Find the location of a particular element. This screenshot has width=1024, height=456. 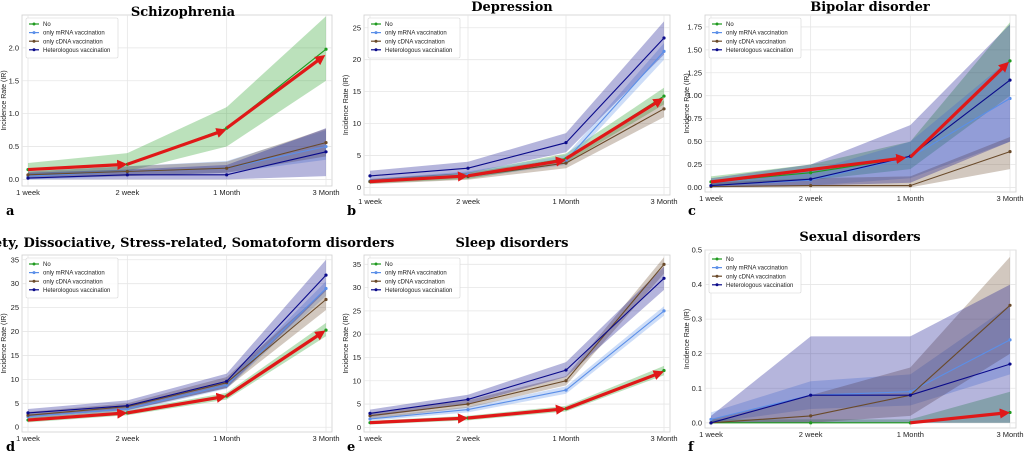

y-tick-label: 1.25 is located at coordinates (694, 72).